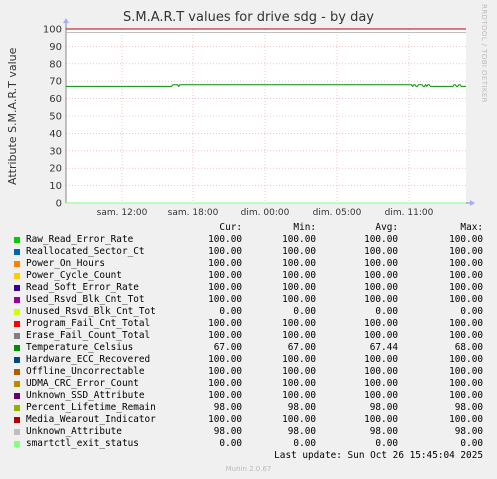 The image size is (497, 479). What do you see at coordinates (55, 99) in the screenshot?
I see `y-tick-label: 60` at bounding box center [55, 99].